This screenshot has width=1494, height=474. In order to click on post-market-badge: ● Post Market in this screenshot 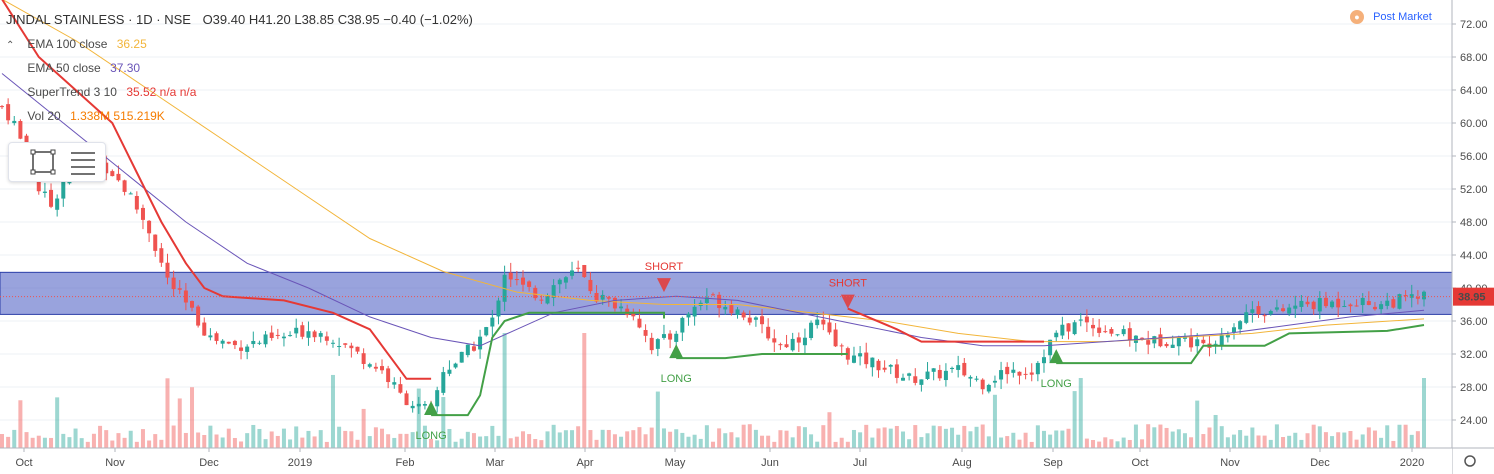, I will do `click(1391, 17)`.